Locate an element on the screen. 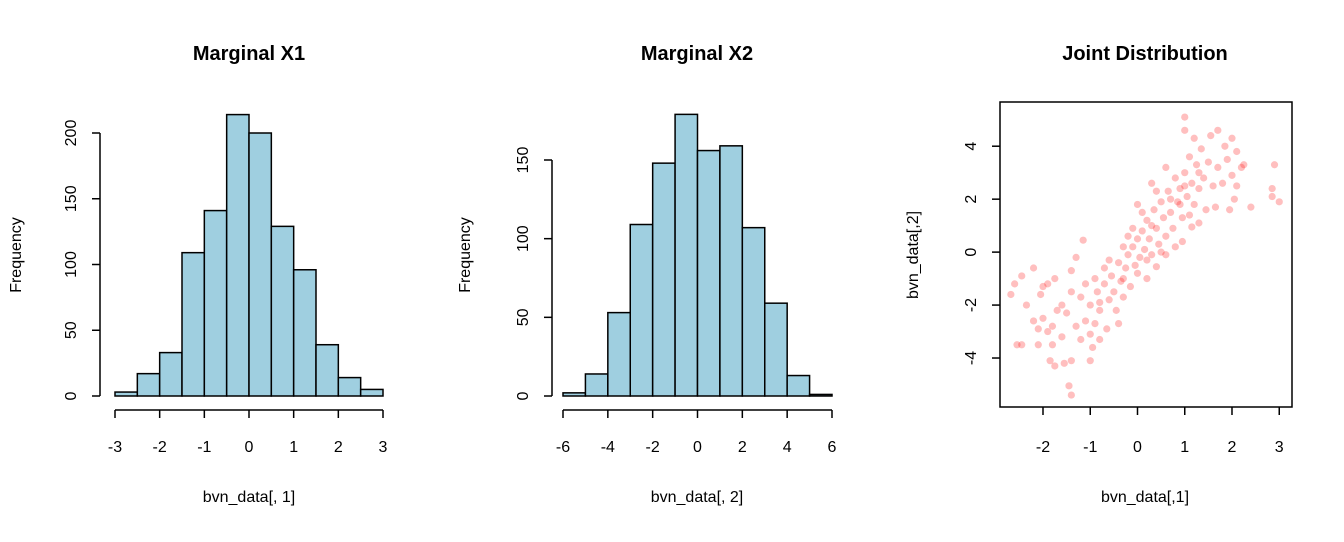  y-tick-label: 50 is located at coordinates (71, 330).